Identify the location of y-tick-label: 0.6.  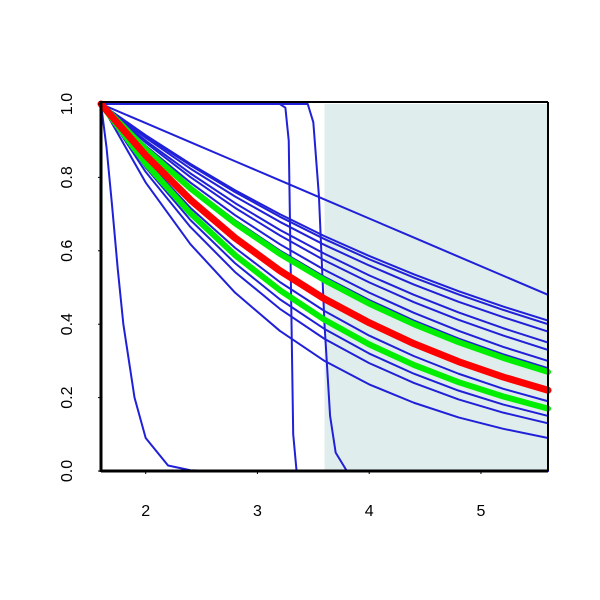
(67, 251).